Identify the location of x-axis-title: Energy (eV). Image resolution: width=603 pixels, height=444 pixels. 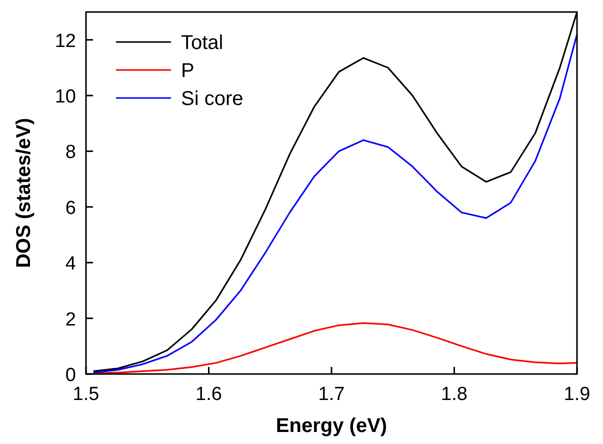
(332, 426).